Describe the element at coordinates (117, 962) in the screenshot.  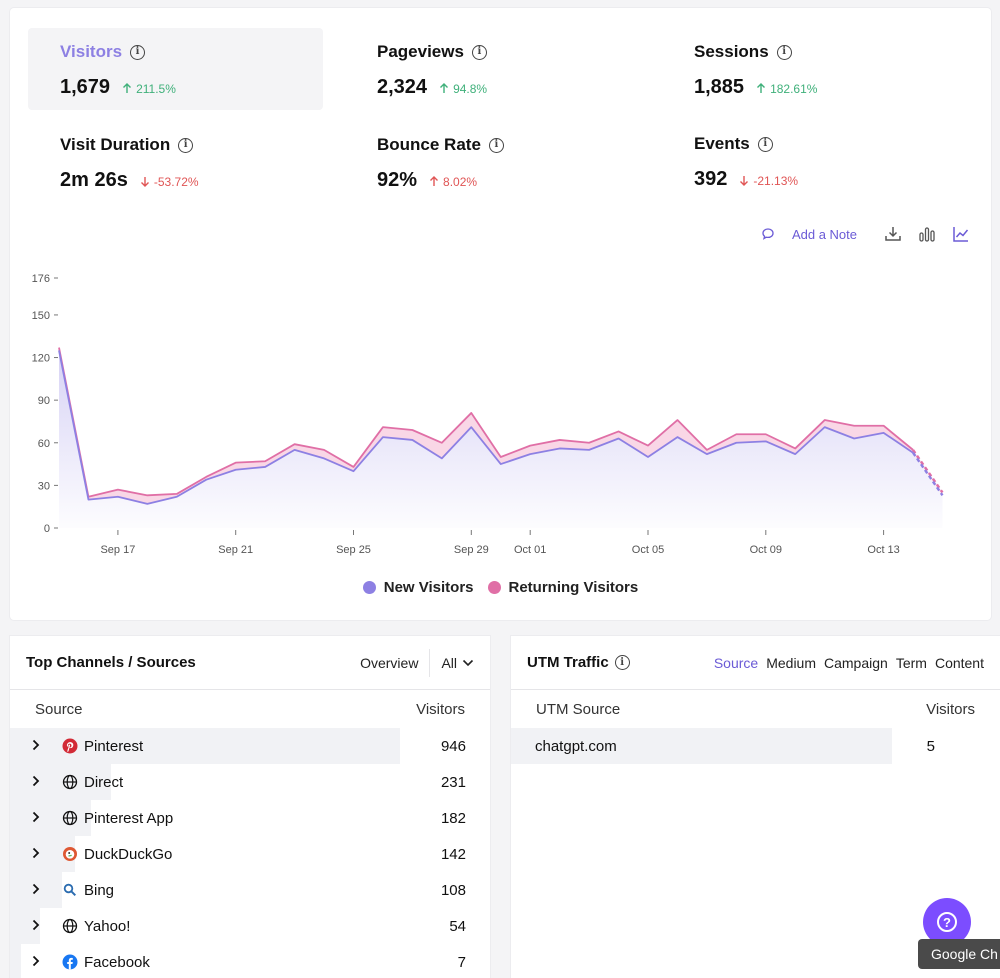
I see `channel-label: Facebook` at that location.